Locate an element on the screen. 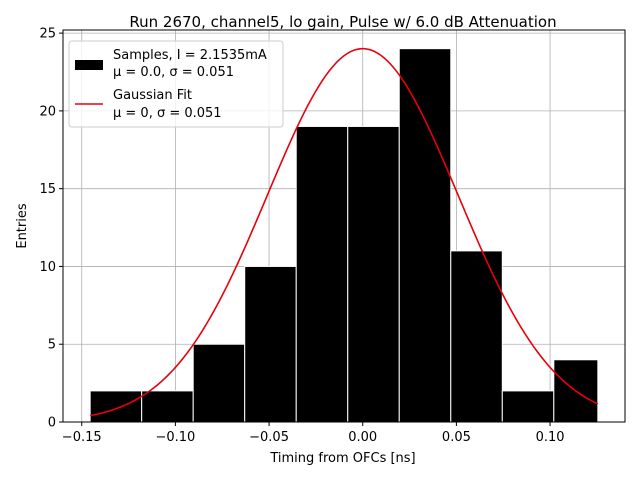 Image resolution: width=640 pixels, height=480 pixels. y-tick-label: 10 is located at coordinates (47, 267).